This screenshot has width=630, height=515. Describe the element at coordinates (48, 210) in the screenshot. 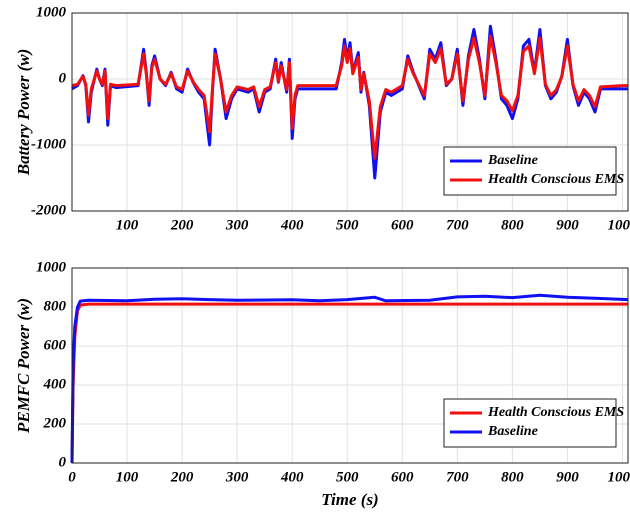

I see `y-tick-label: -2000` at that location.